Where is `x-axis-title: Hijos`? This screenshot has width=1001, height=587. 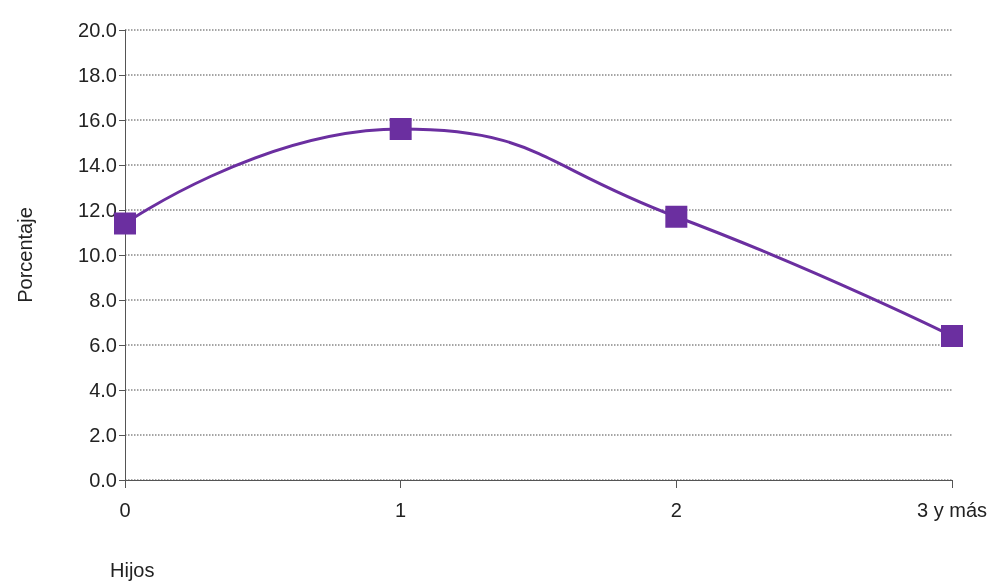
x-axis-title: Hijos is located at coordinates (132, 570).